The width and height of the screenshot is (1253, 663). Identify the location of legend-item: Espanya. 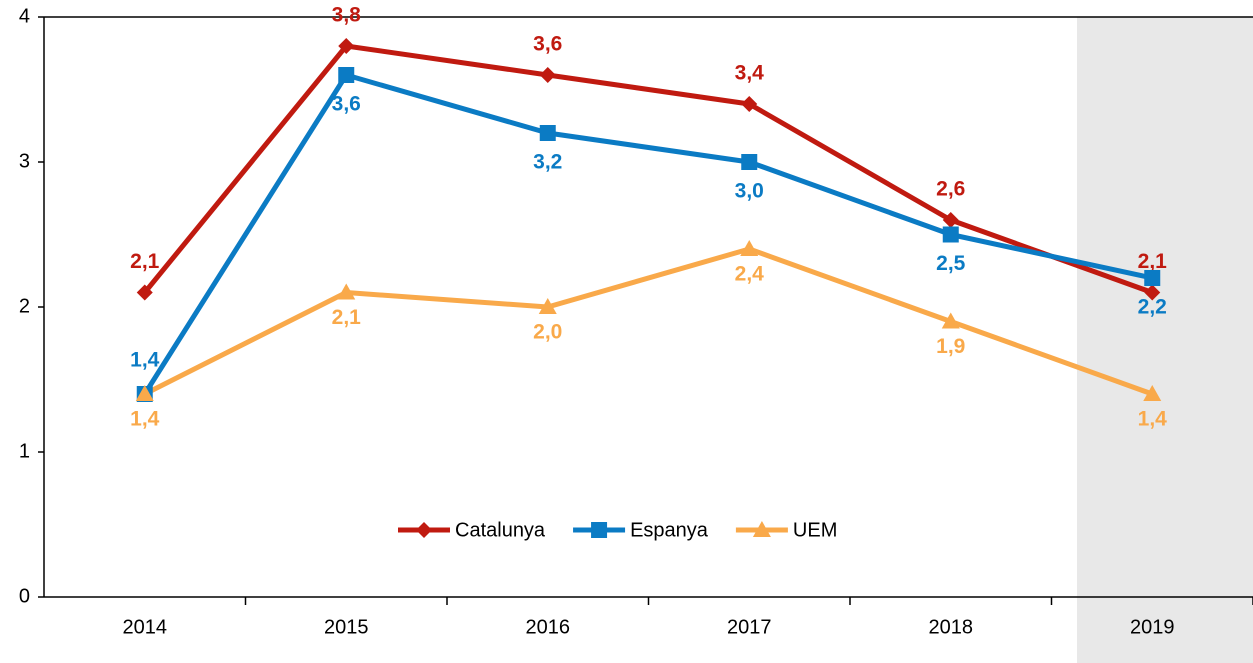
(641, 530).